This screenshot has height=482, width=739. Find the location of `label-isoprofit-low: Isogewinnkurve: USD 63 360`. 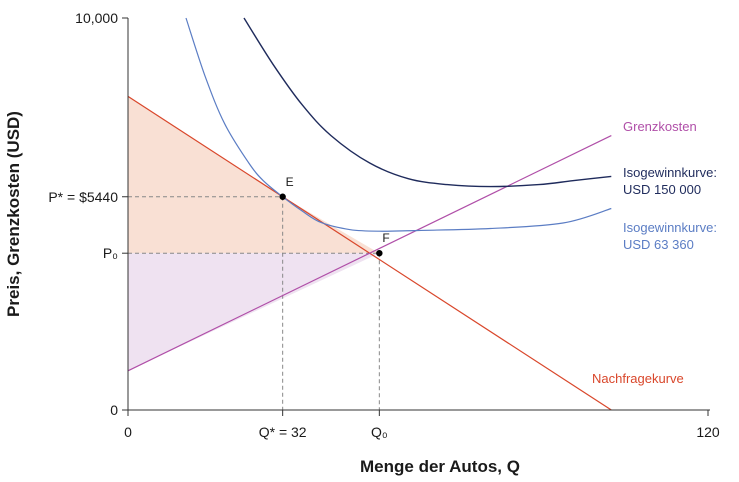

label-isoprofit-low: Isogewinnkurve: USD 63 360 is located at coordinates (670, 236).